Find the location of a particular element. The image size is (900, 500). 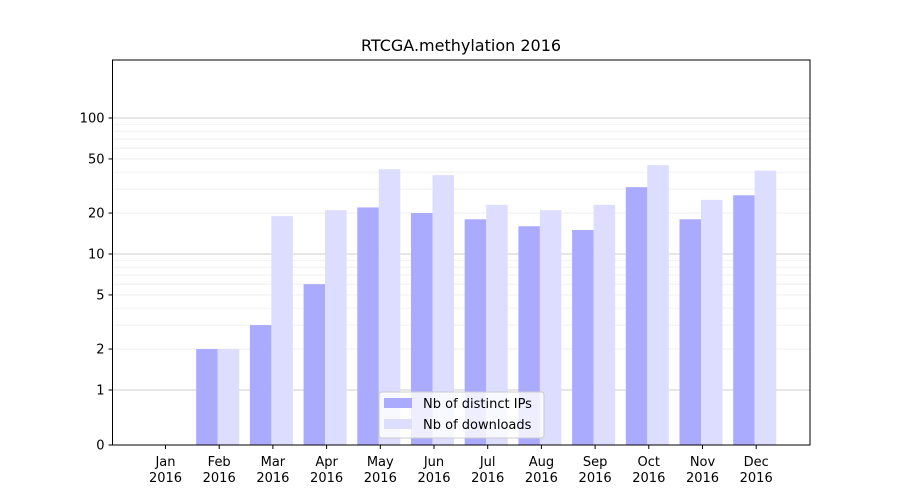

y-tick-label: 50 is located at coordinates (96, 159).